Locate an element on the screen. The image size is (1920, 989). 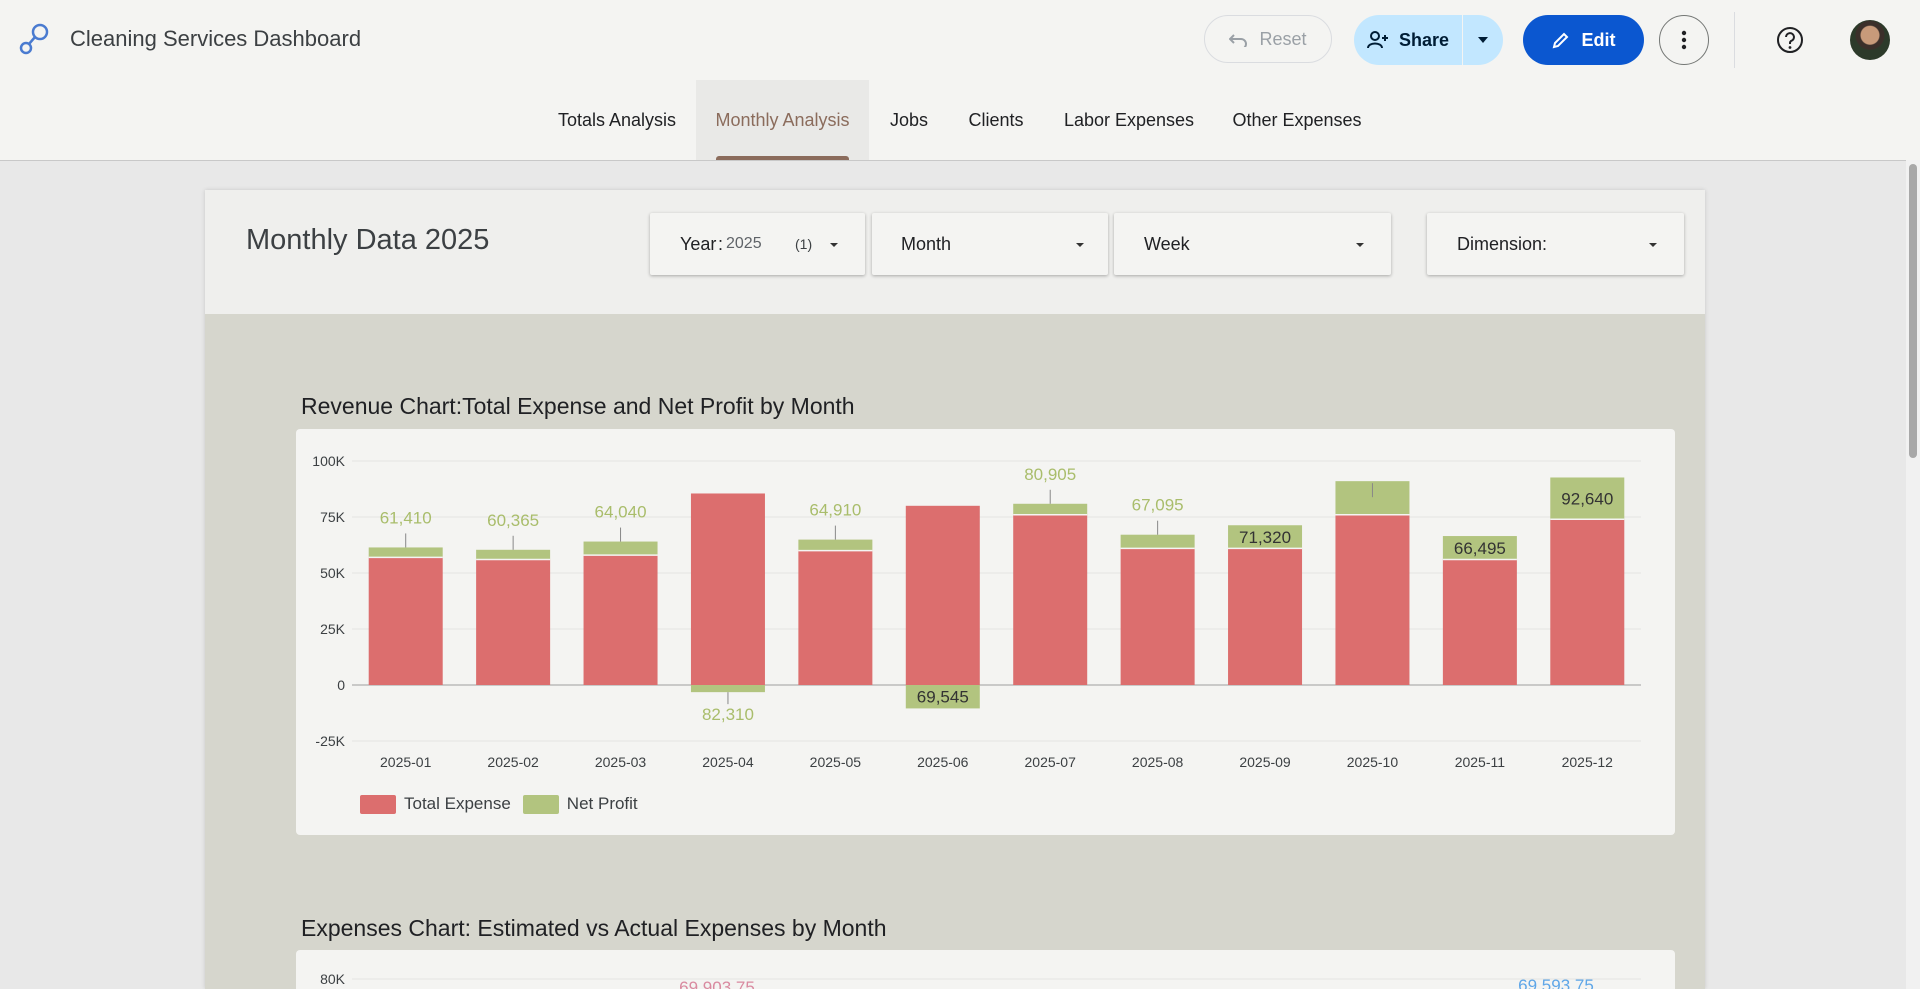
help-button is located at coordinates (1790, 40).